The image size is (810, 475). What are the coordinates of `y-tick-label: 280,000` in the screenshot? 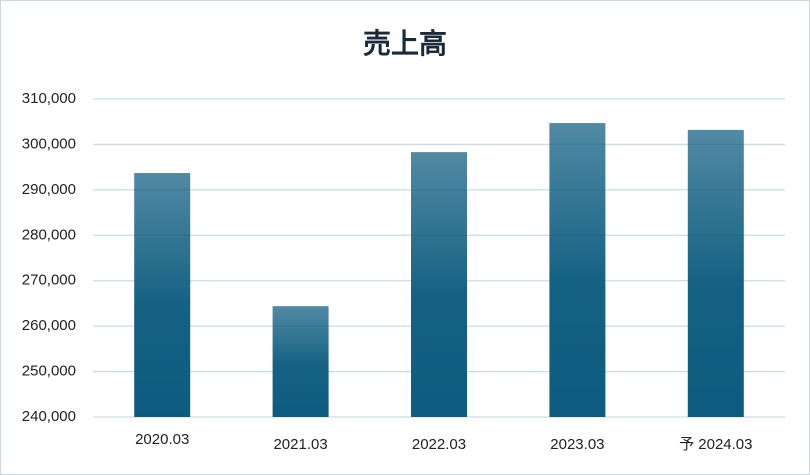 It's located at (49, 234).